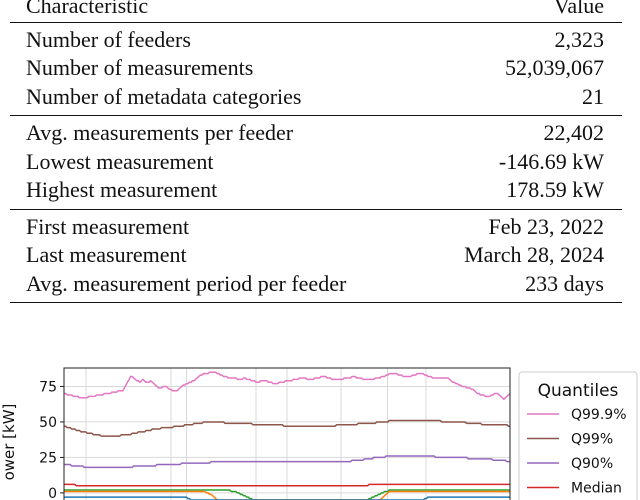  Describe the element at coordinates (599, 415) in the screenshot. I see `legend-entry-label: Q99.9%` at that location.